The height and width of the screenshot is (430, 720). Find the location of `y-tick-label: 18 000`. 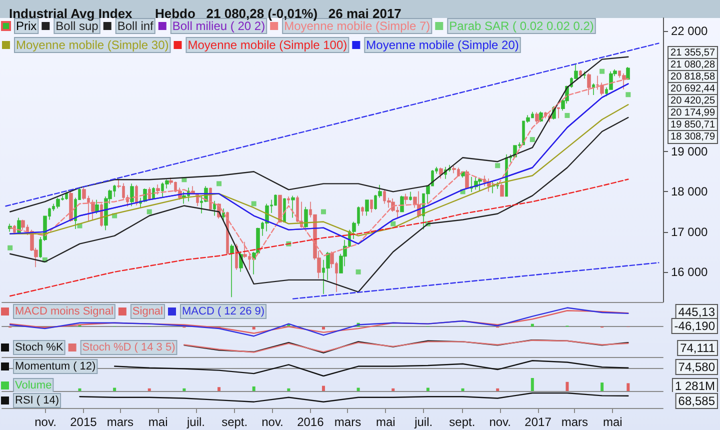

y-tick-label: 18 000 is located at coordinates (689, 191).